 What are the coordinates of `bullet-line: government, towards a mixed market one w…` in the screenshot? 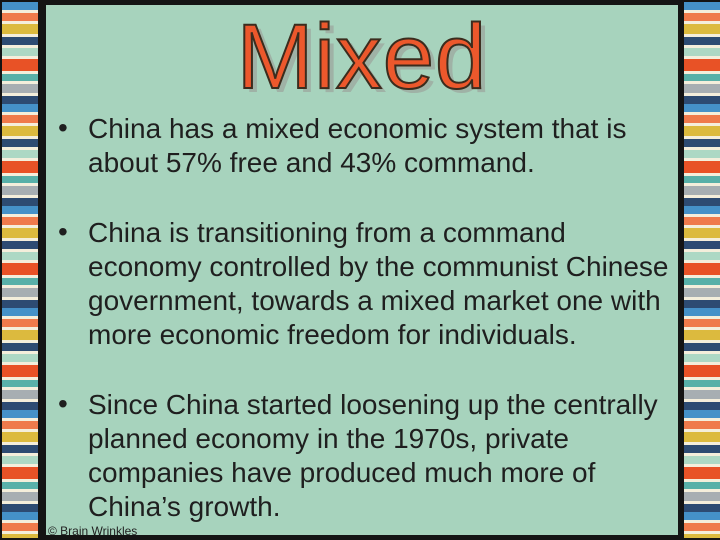 It's located at (374, 300).